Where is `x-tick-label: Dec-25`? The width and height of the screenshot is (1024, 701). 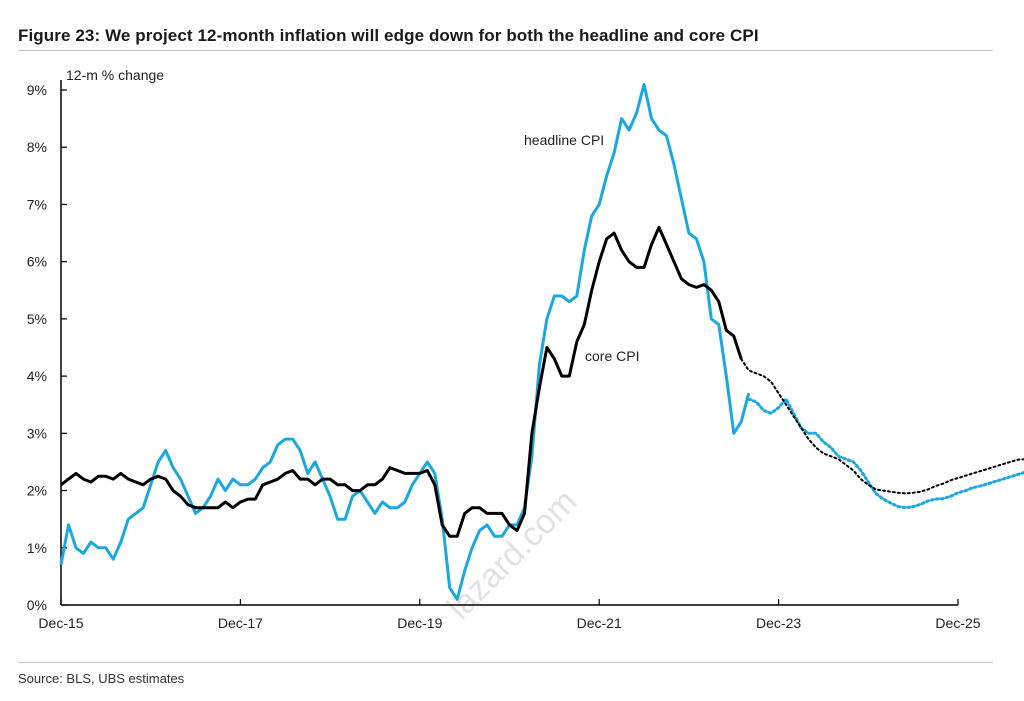
x-tick-label: Dec-25 is located at coordinates (957, 623).